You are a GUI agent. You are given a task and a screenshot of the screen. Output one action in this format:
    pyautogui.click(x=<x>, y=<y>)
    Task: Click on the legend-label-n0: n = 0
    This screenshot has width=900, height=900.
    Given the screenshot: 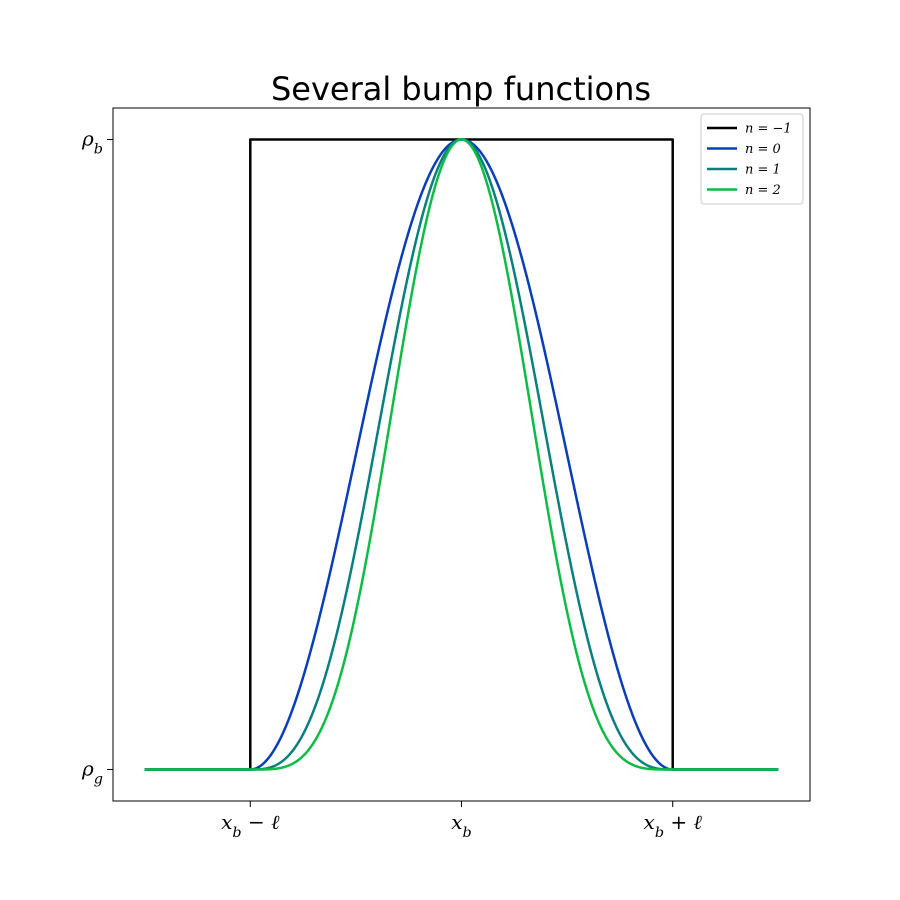 What is the action you would take?
    pyautogui.click(x=763, y=149)
    